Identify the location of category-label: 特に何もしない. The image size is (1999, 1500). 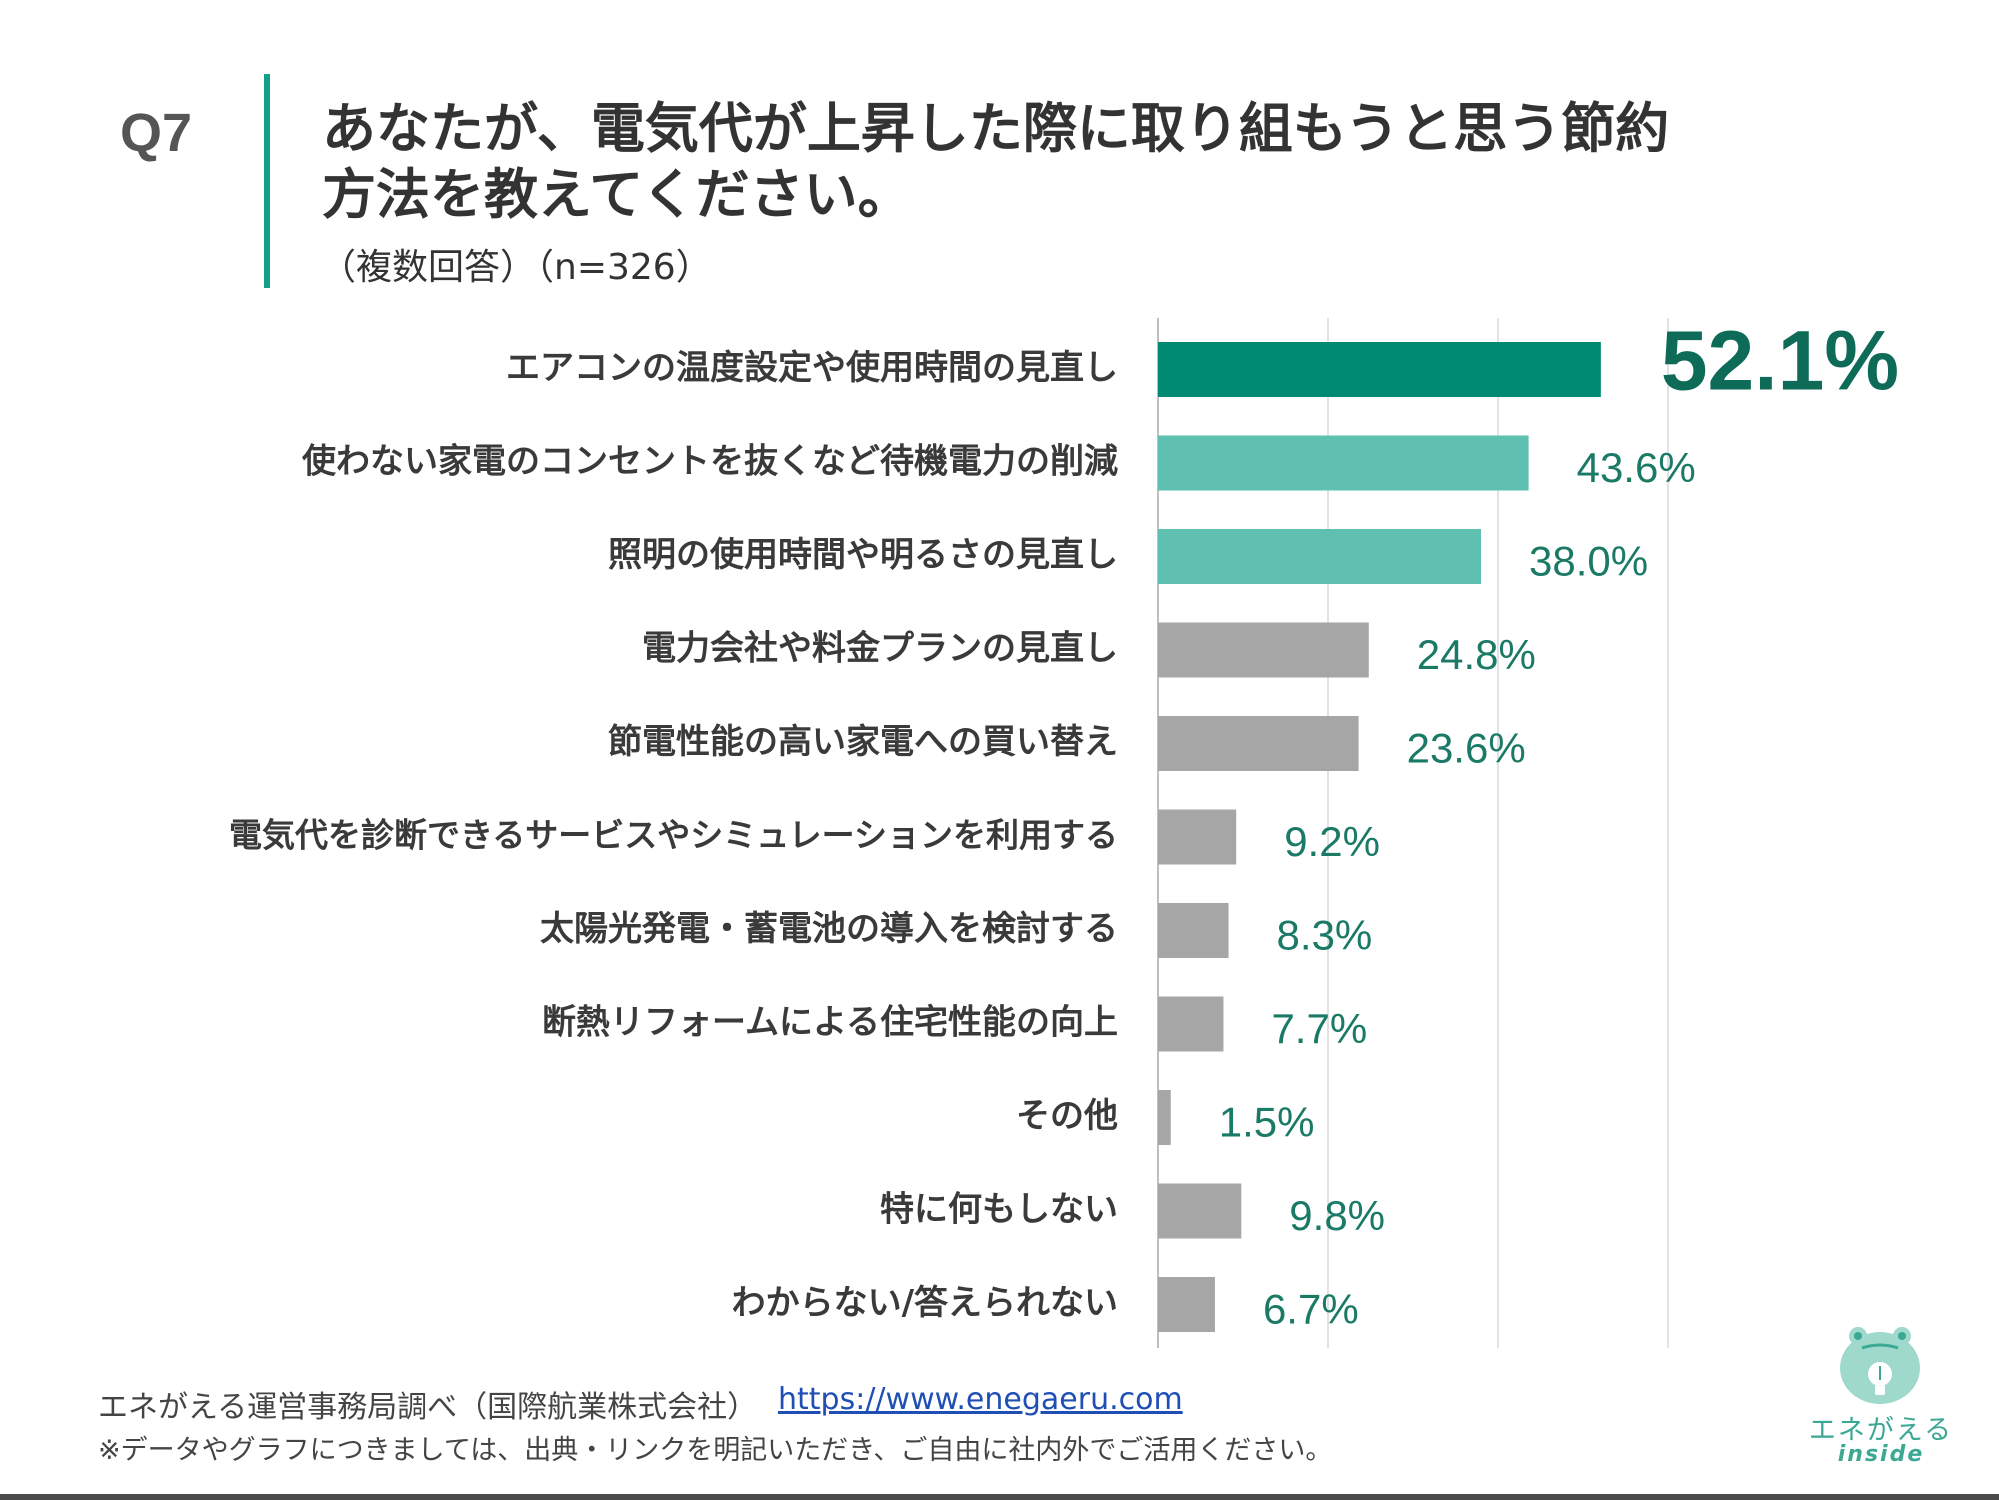
(999, 1210).